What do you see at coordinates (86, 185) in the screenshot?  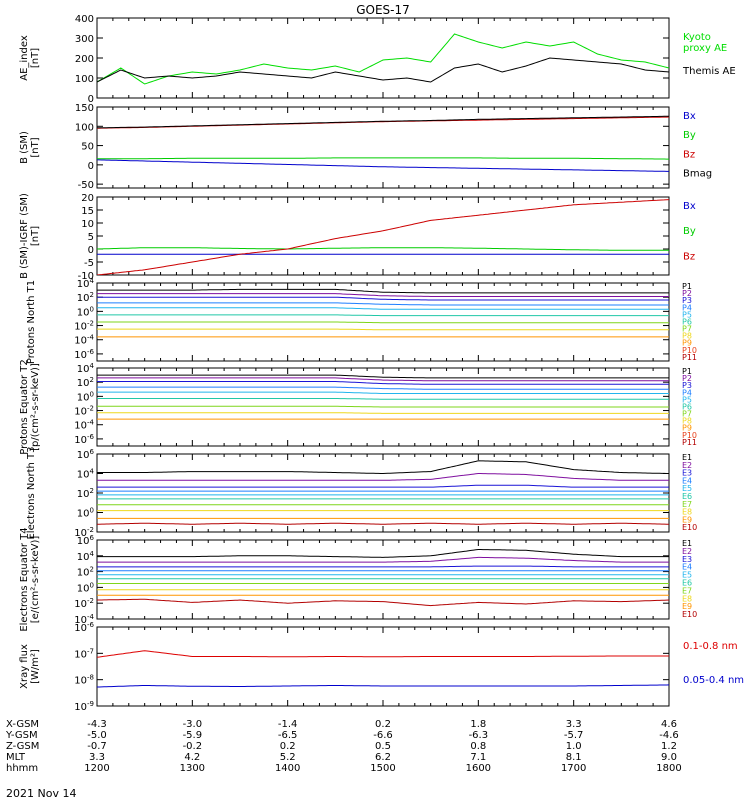 I see `y-tick-label: -50` at bounding box center [86, 185].